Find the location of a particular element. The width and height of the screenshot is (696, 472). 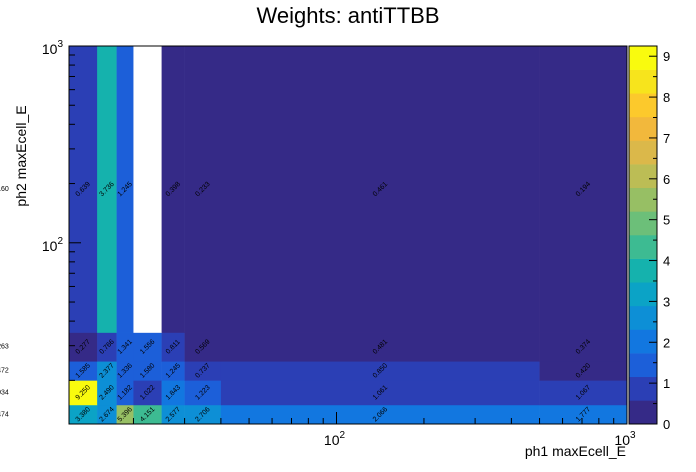

colorbar-tick-label: 8 is located at coordinates (666, 97).